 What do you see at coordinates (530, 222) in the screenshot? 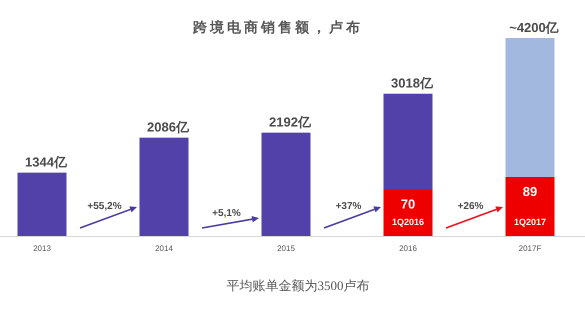
I see `annotation: 1Q2017` at bounding box center [530, 222].